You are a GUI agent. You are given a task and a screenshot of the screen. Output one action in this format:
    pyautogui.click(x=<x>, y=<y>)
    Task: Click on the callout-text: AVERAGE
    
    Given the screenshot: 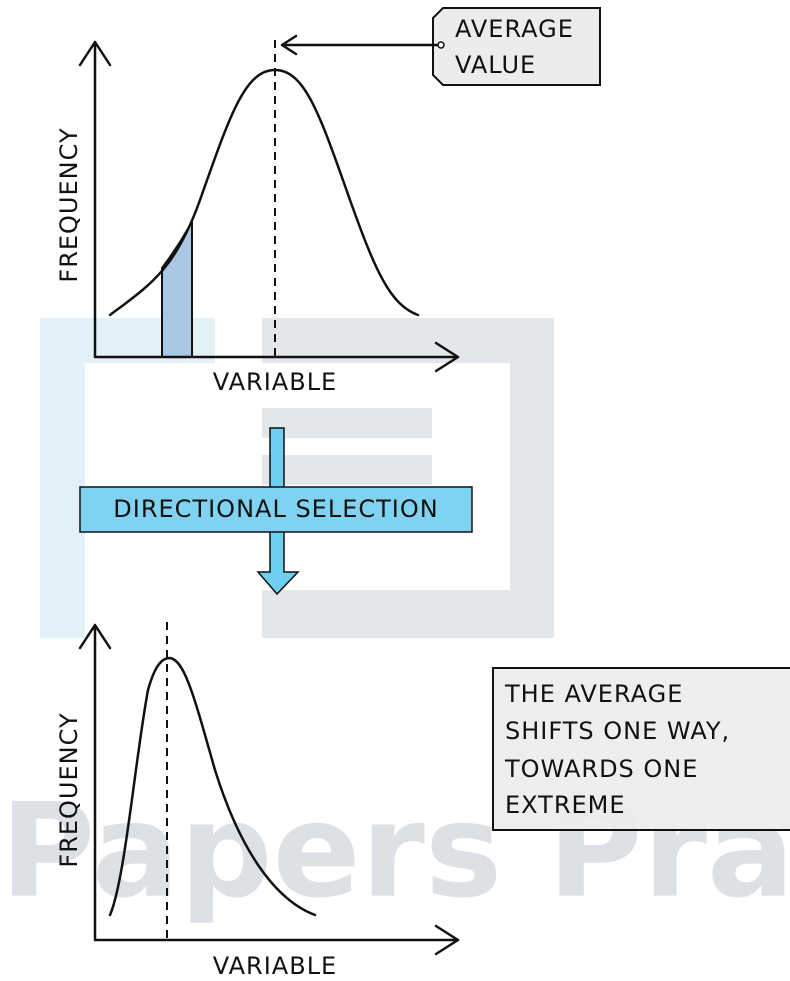 What is the action you would take?
    pyautogui.click(x=514, y=29)
    